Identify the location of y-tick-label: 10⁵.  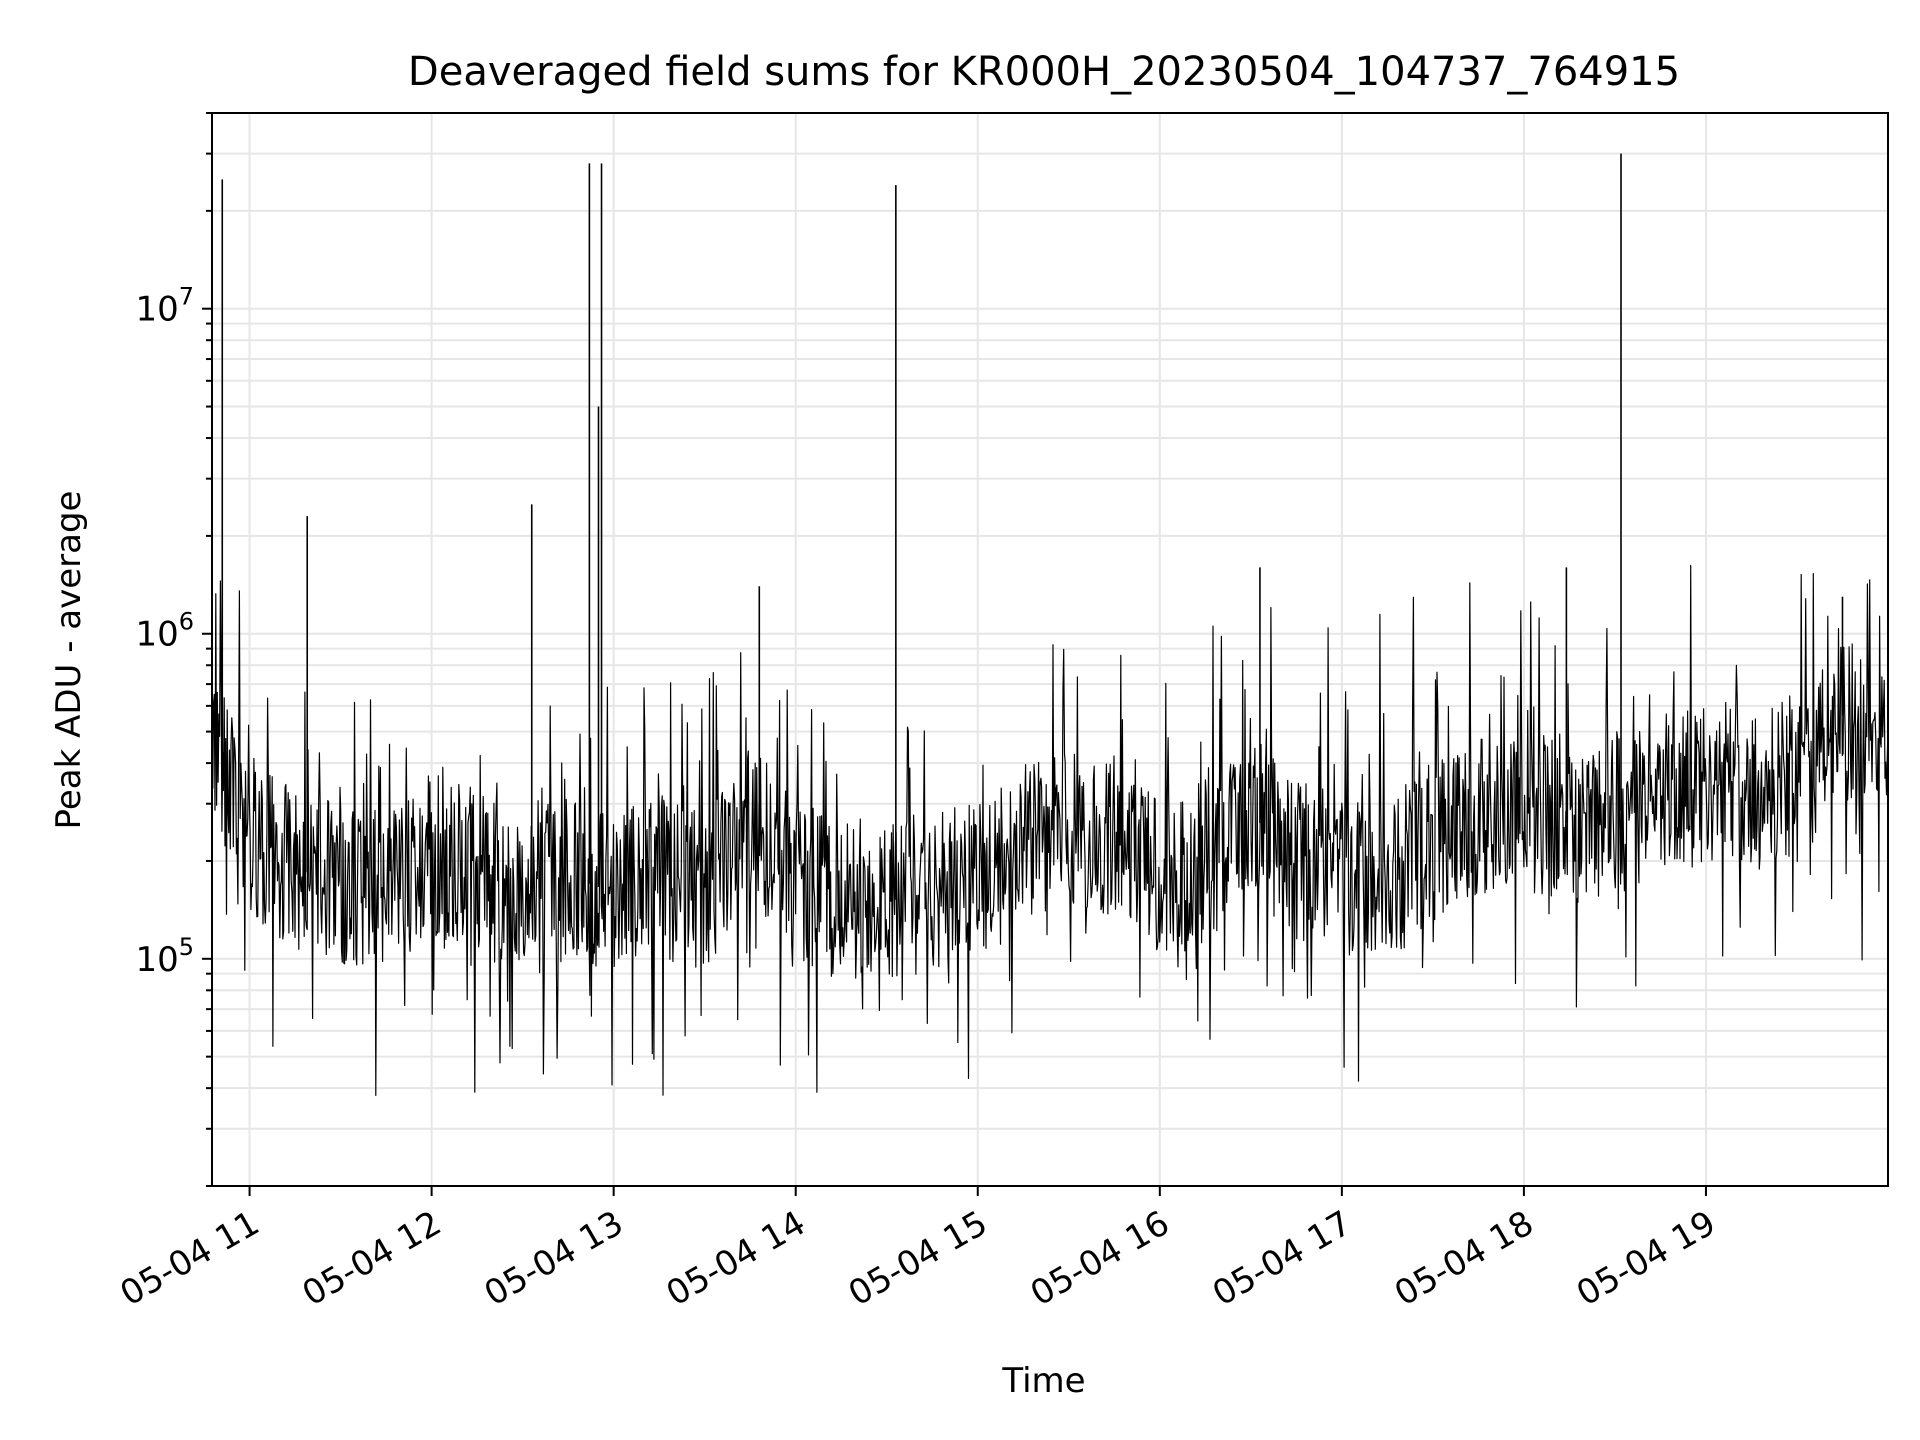
(164, 956).